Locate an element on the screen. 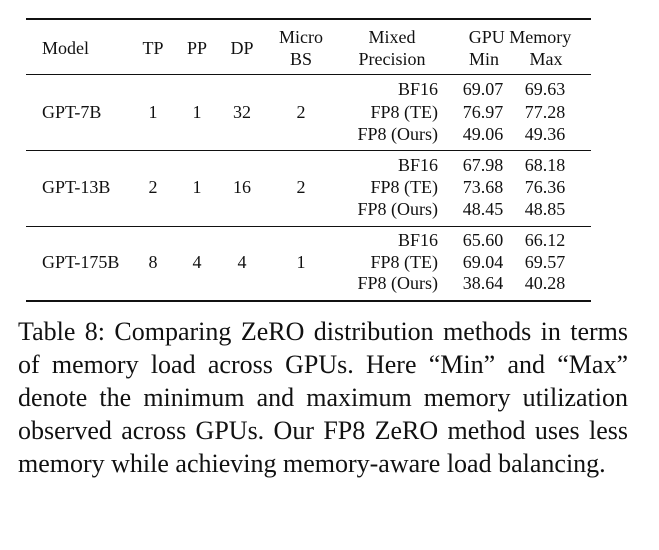 The height and width of the screenshot is (550, 659). row-max: 76.36 is located at coordinates (545, 187).